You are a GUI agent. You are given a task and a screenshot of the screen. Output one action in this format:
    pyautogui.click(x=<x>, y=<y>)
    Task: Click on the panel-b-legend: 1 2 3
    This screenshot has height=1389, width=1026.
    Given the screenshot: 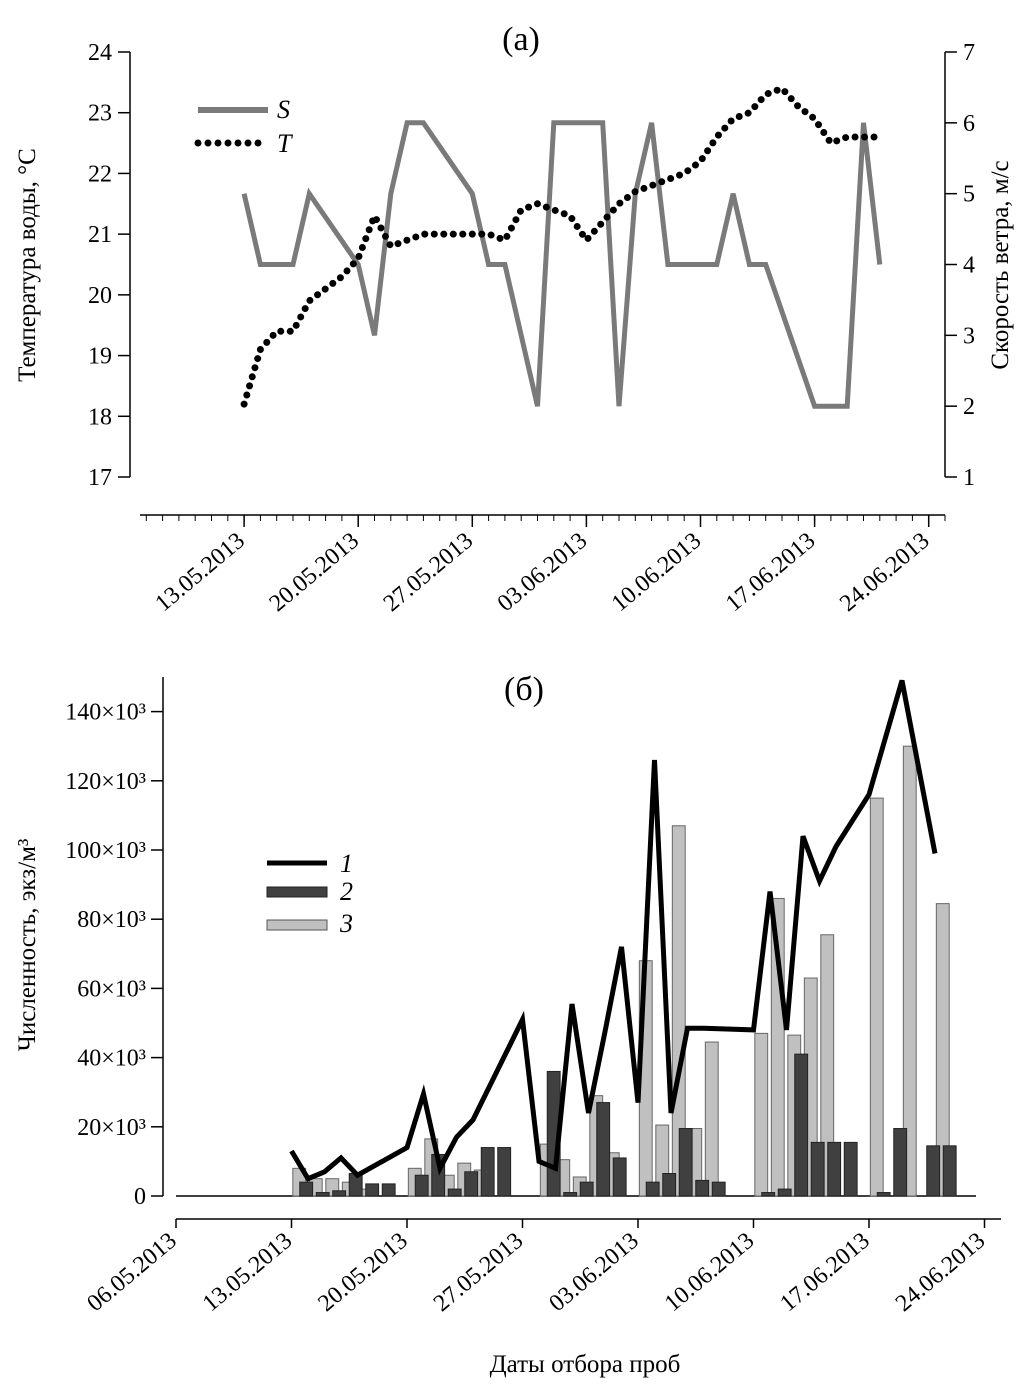 What is the action you would take?
    pyautogui.click(x=309, y=893)
    